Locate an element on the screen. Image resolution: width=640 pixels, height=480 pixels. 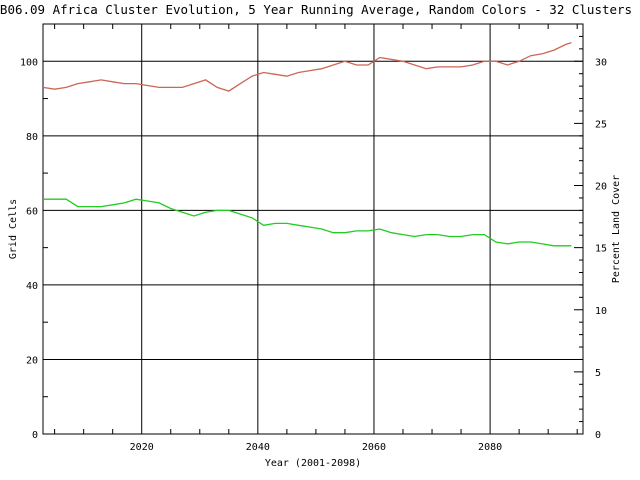
y2-tick-label: 0 is located at coordinates (598, 435).